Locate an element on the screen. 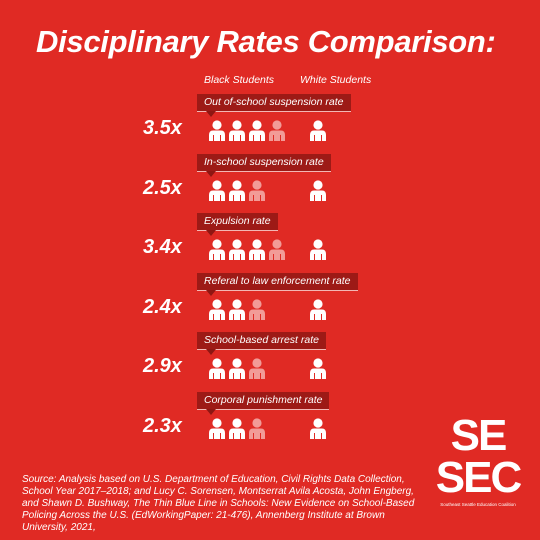  row-label: In-school suspension rate is located at coordinates (264, 165).